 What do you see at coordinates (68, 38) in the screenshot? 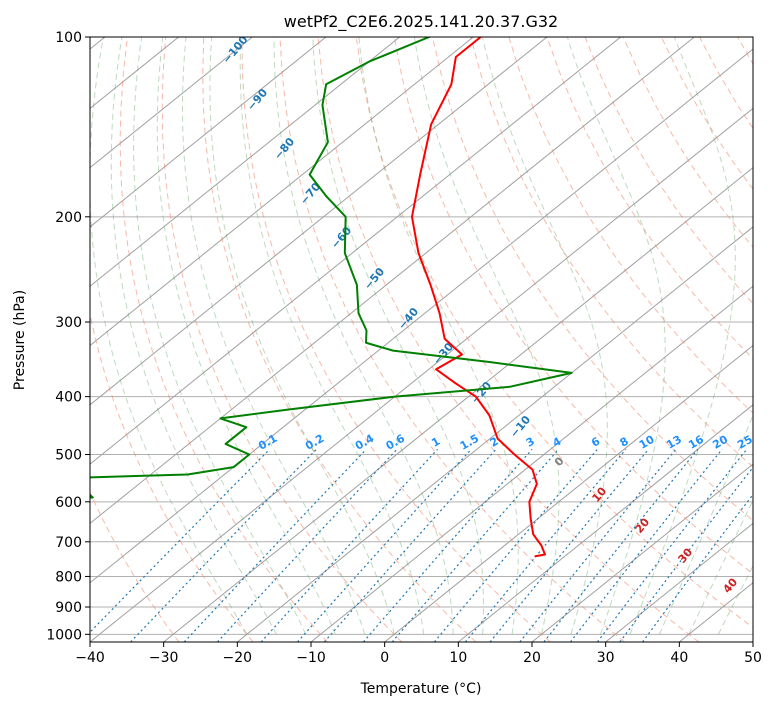
I see `y-tick-label: 100` at bounding box center [68, 38].